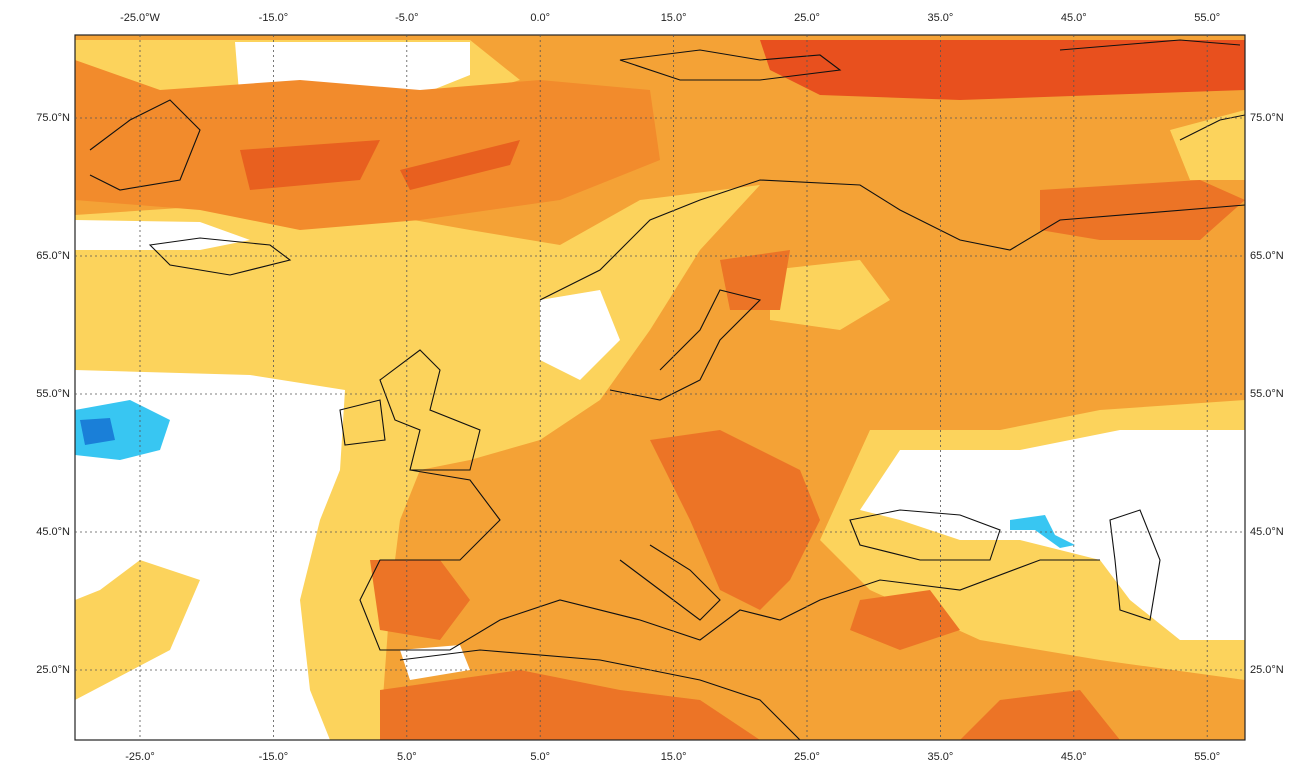 This screenshot has width=1307, height=779. What do you see at coordinates (140, 18) in the screenshot?
I see `top-label: -25.0°W` at bounding box center [140, 18].